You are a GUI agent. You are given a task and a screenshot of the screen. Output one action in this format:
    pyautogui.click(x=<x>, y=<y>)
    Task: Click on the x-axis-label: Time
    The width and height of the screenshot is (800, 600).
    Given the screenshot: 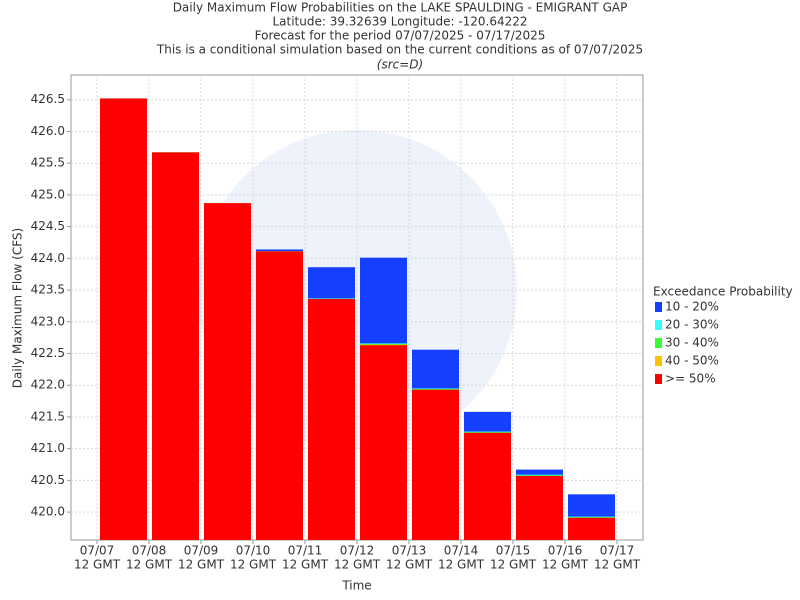 What is the action you would take?
    pyautogui.click(x=356, y=586)
    